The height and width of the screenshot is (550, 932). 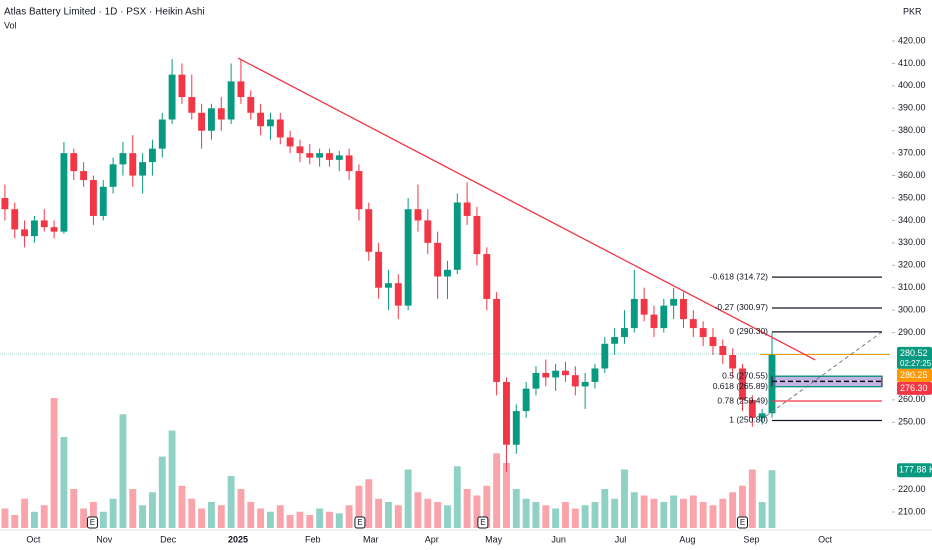 I want to click on y-tick-label: 360.00, so click(x=912, y=175).